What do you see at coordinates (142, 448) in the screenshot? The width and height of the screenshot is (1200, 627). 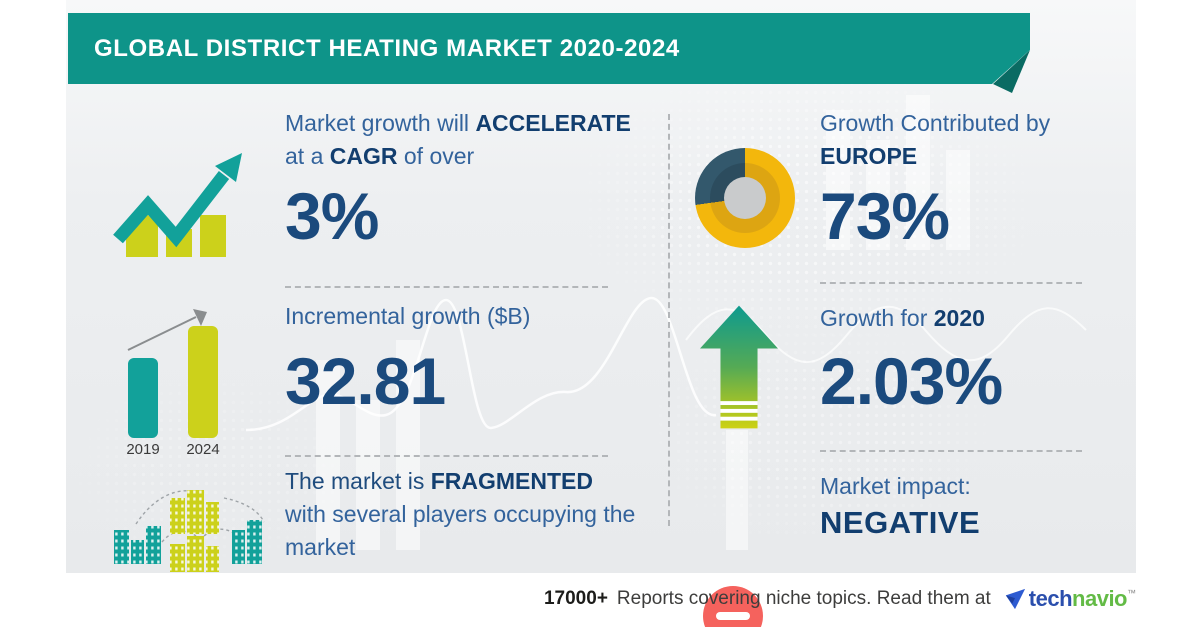 I see `bar-year-start-label: 2019` at bounding box center [142, 448].